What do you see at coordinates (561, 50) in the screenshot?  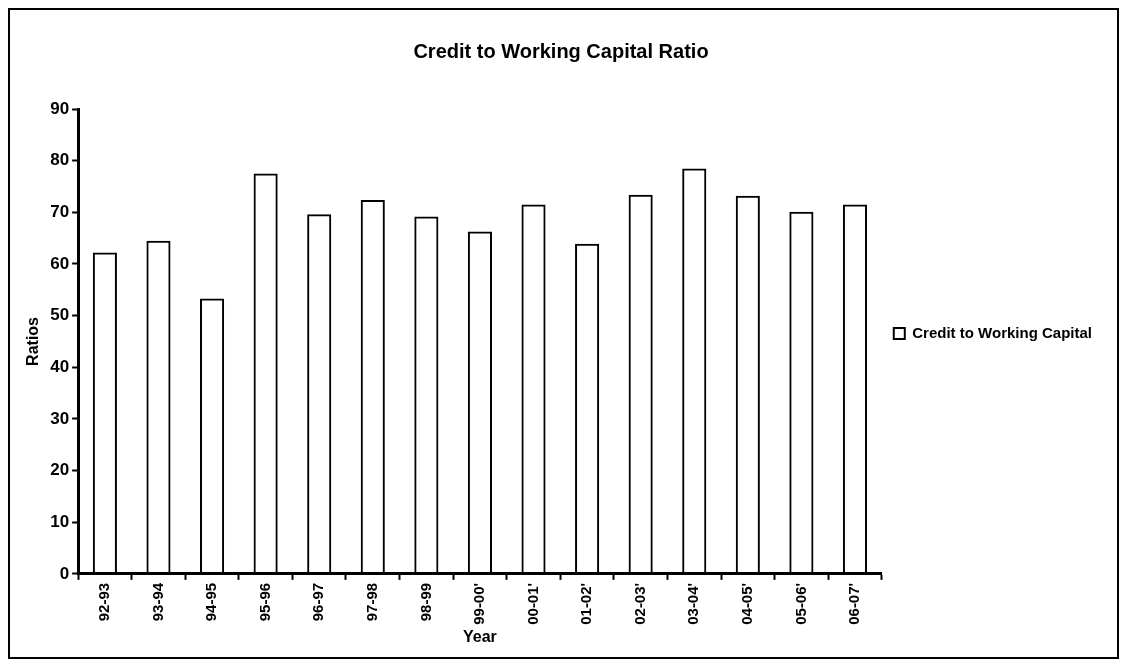 I see `chart-title: Credit to Working Capital Ratio` at bounding box center [561, 50].